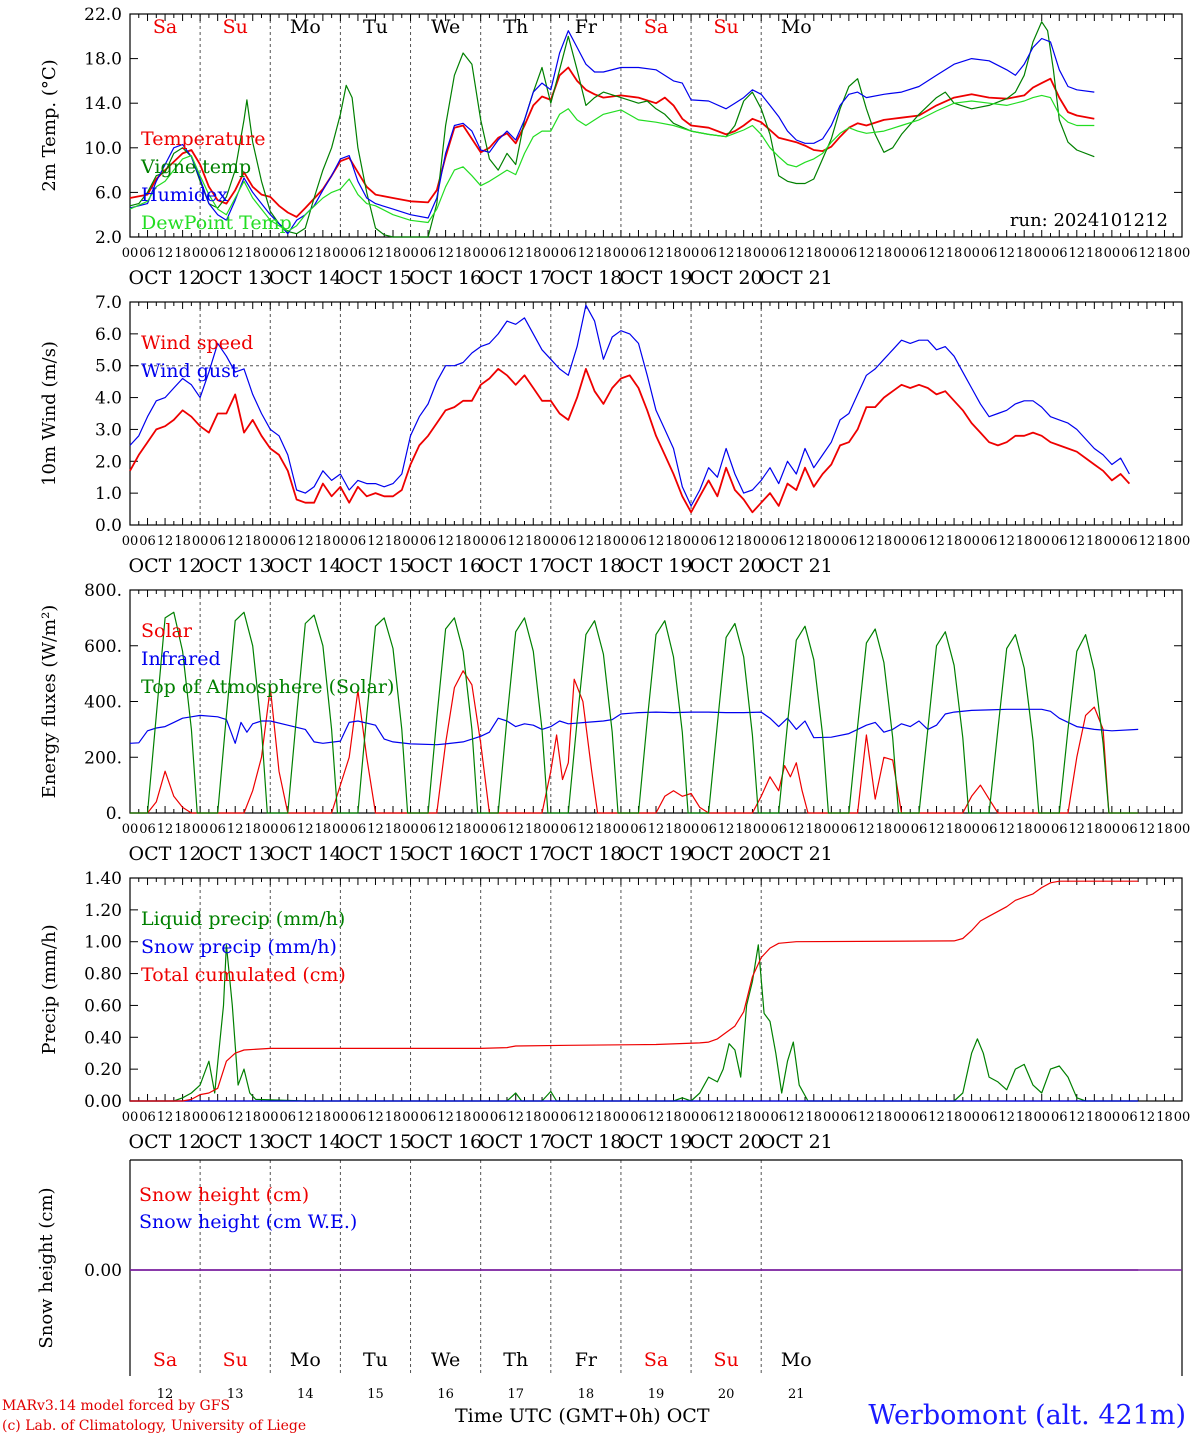  I want to click on legend-entry: DewPoint Temp, so click(216, 223).